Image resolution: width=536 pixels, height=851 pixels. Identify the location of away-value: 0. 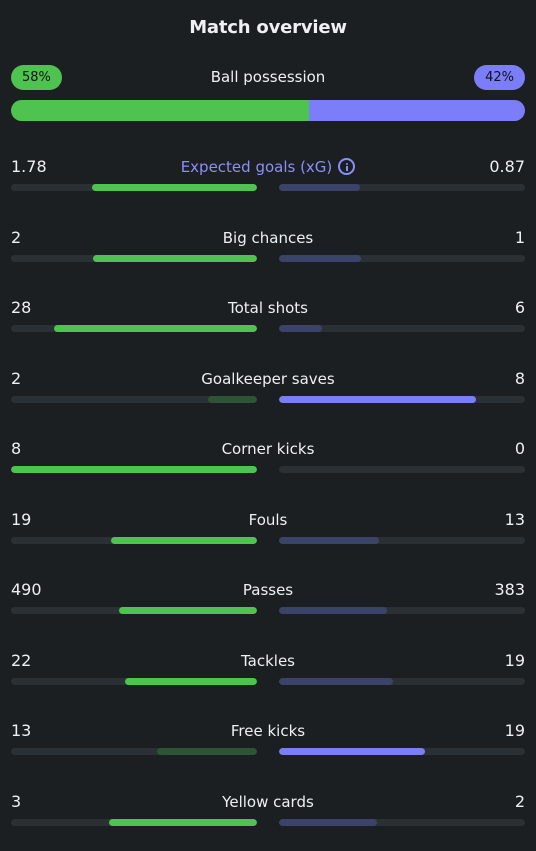
(519, 448).